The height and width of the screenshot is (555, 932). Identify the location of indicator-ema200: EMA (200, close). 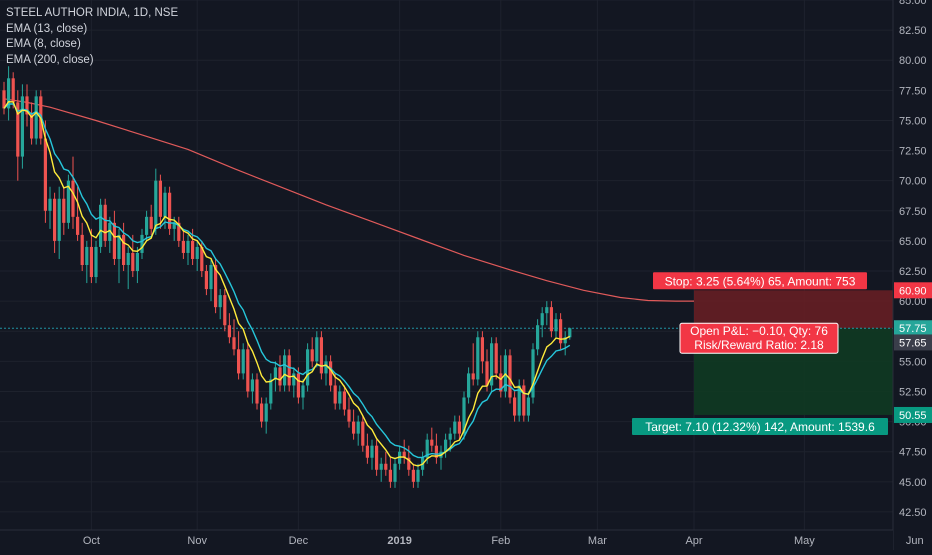
(50, 59).